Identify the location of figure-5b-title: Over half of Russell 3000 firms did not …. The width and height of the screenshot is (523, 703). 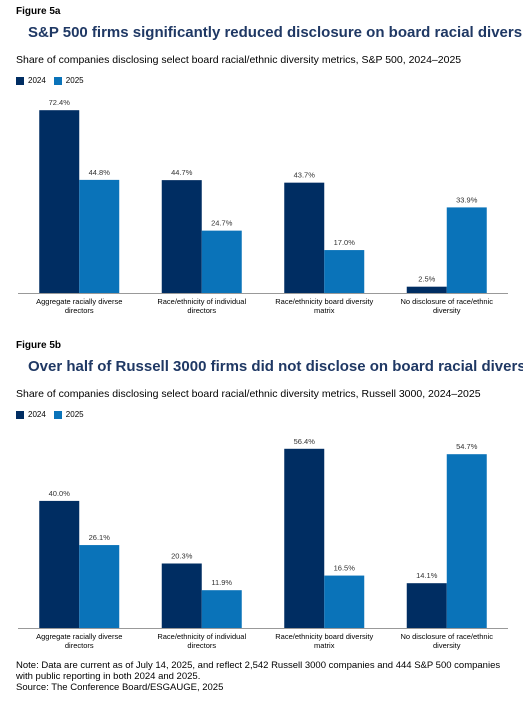
(275, 366).